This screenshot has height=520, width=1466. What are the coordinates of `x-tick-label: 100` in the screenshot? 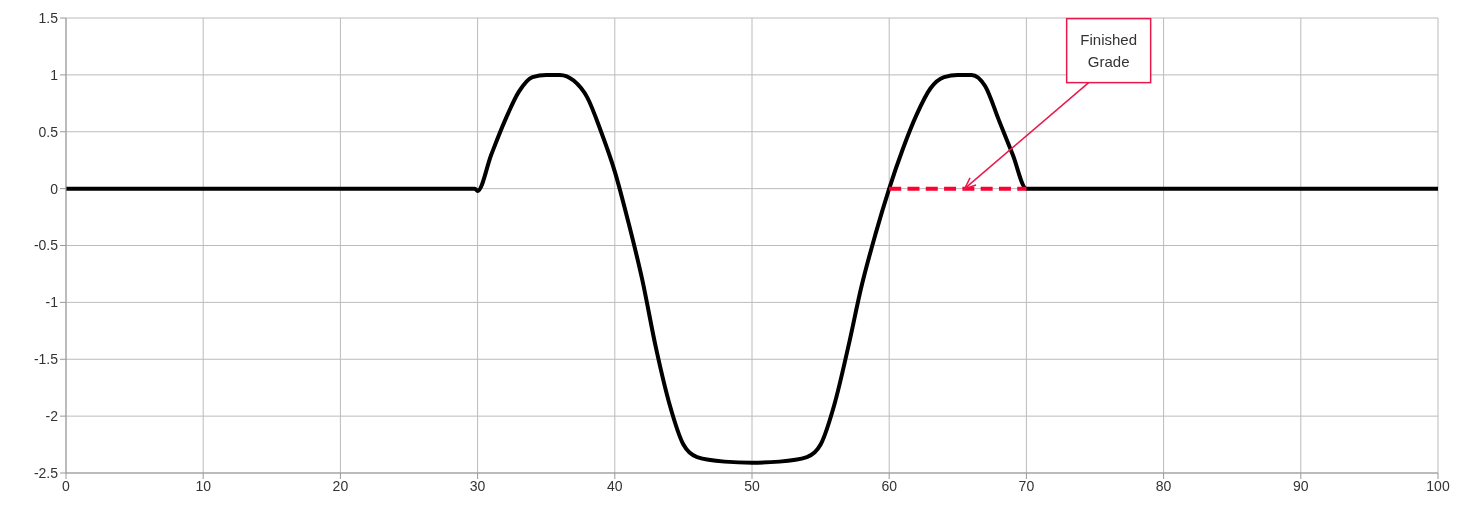 It's located at (1438, 485).